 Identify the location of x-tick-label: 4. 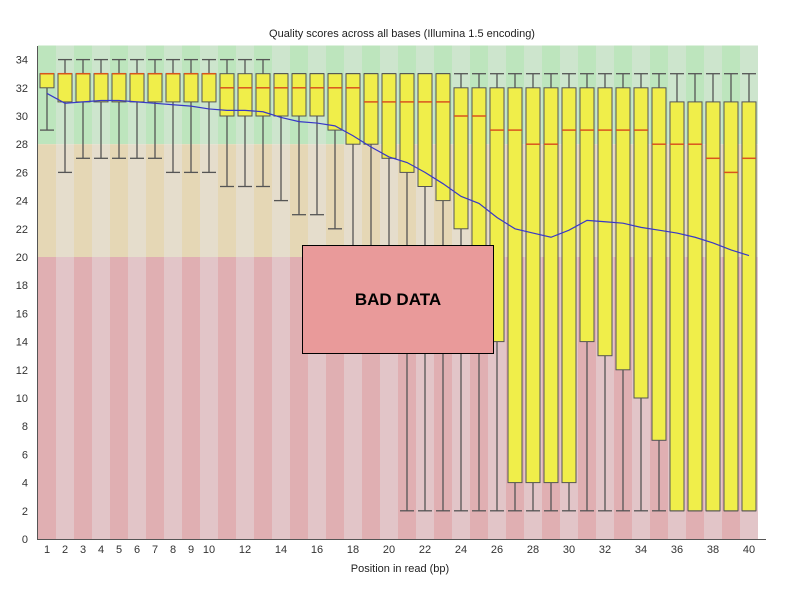
(101, 550).